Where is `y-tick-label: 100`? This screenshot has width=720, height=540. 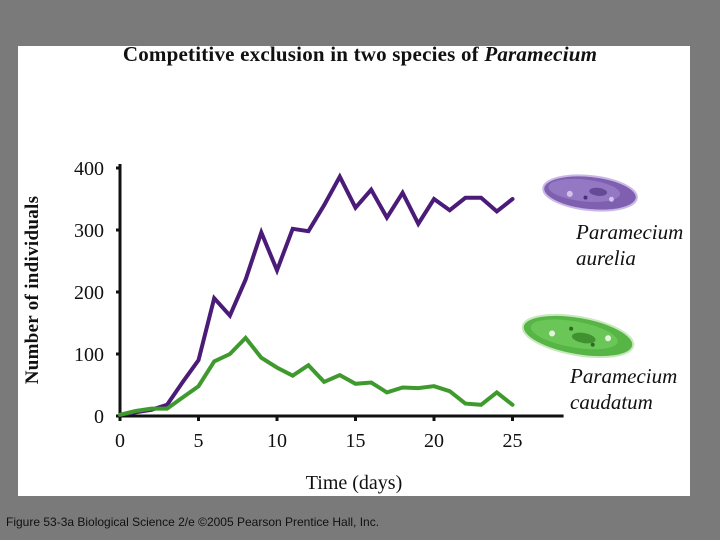
y-tick-label: 100 is located at coordinates (89, 355).